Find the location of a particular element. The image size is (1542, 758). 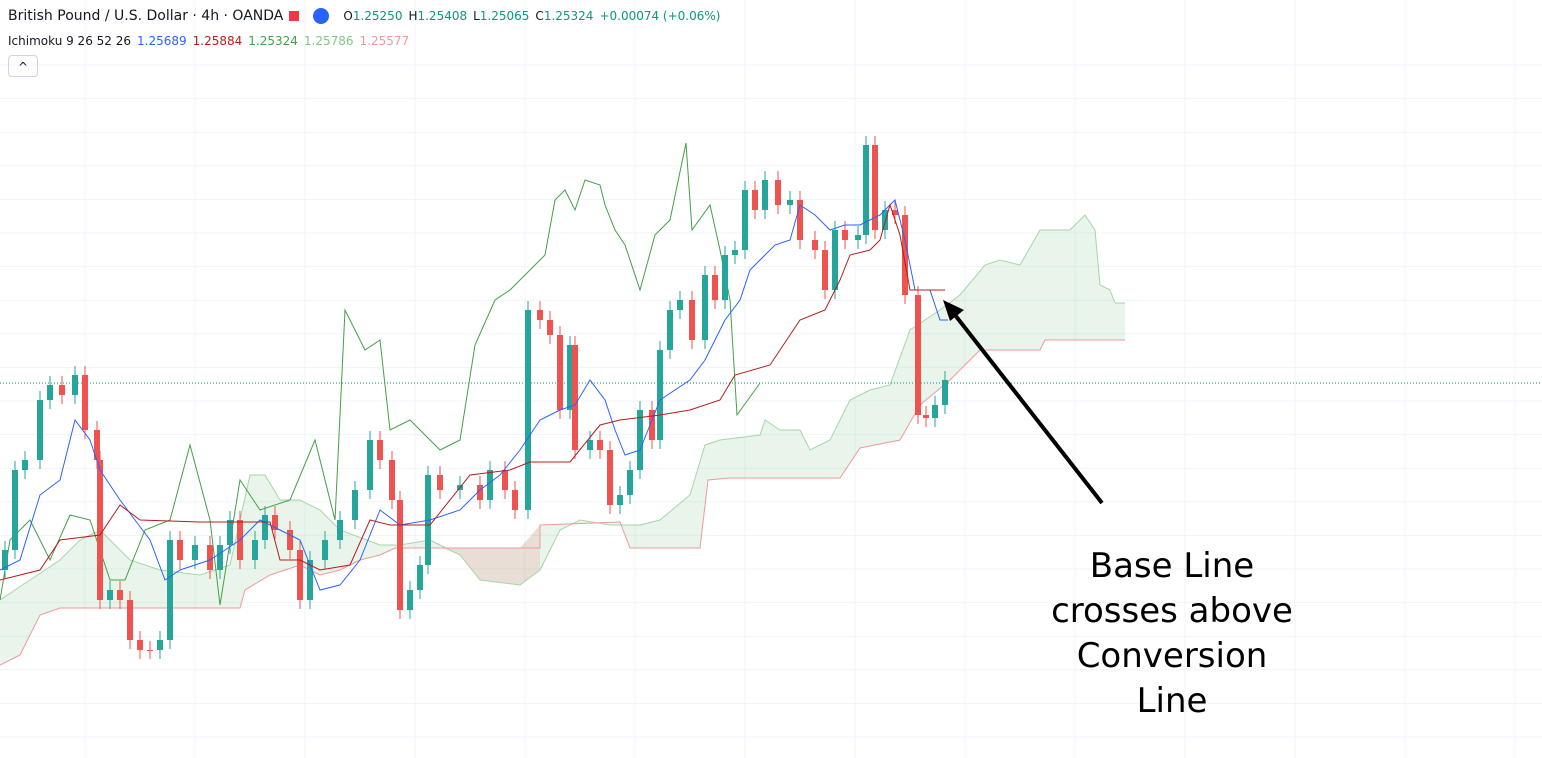

annotation-line: Conversion is located at coordinates (1172, 656).